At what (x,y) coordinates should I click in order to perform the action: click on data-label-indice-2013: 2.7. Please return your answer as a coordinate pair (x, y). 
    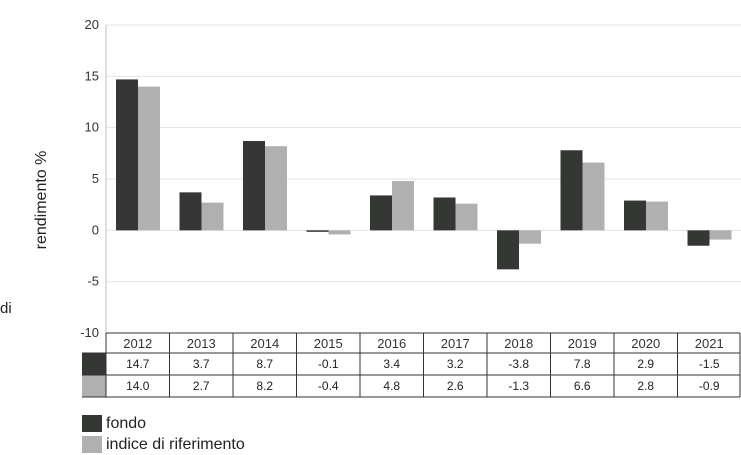
    Looking at the image, I should click on (201, 386).